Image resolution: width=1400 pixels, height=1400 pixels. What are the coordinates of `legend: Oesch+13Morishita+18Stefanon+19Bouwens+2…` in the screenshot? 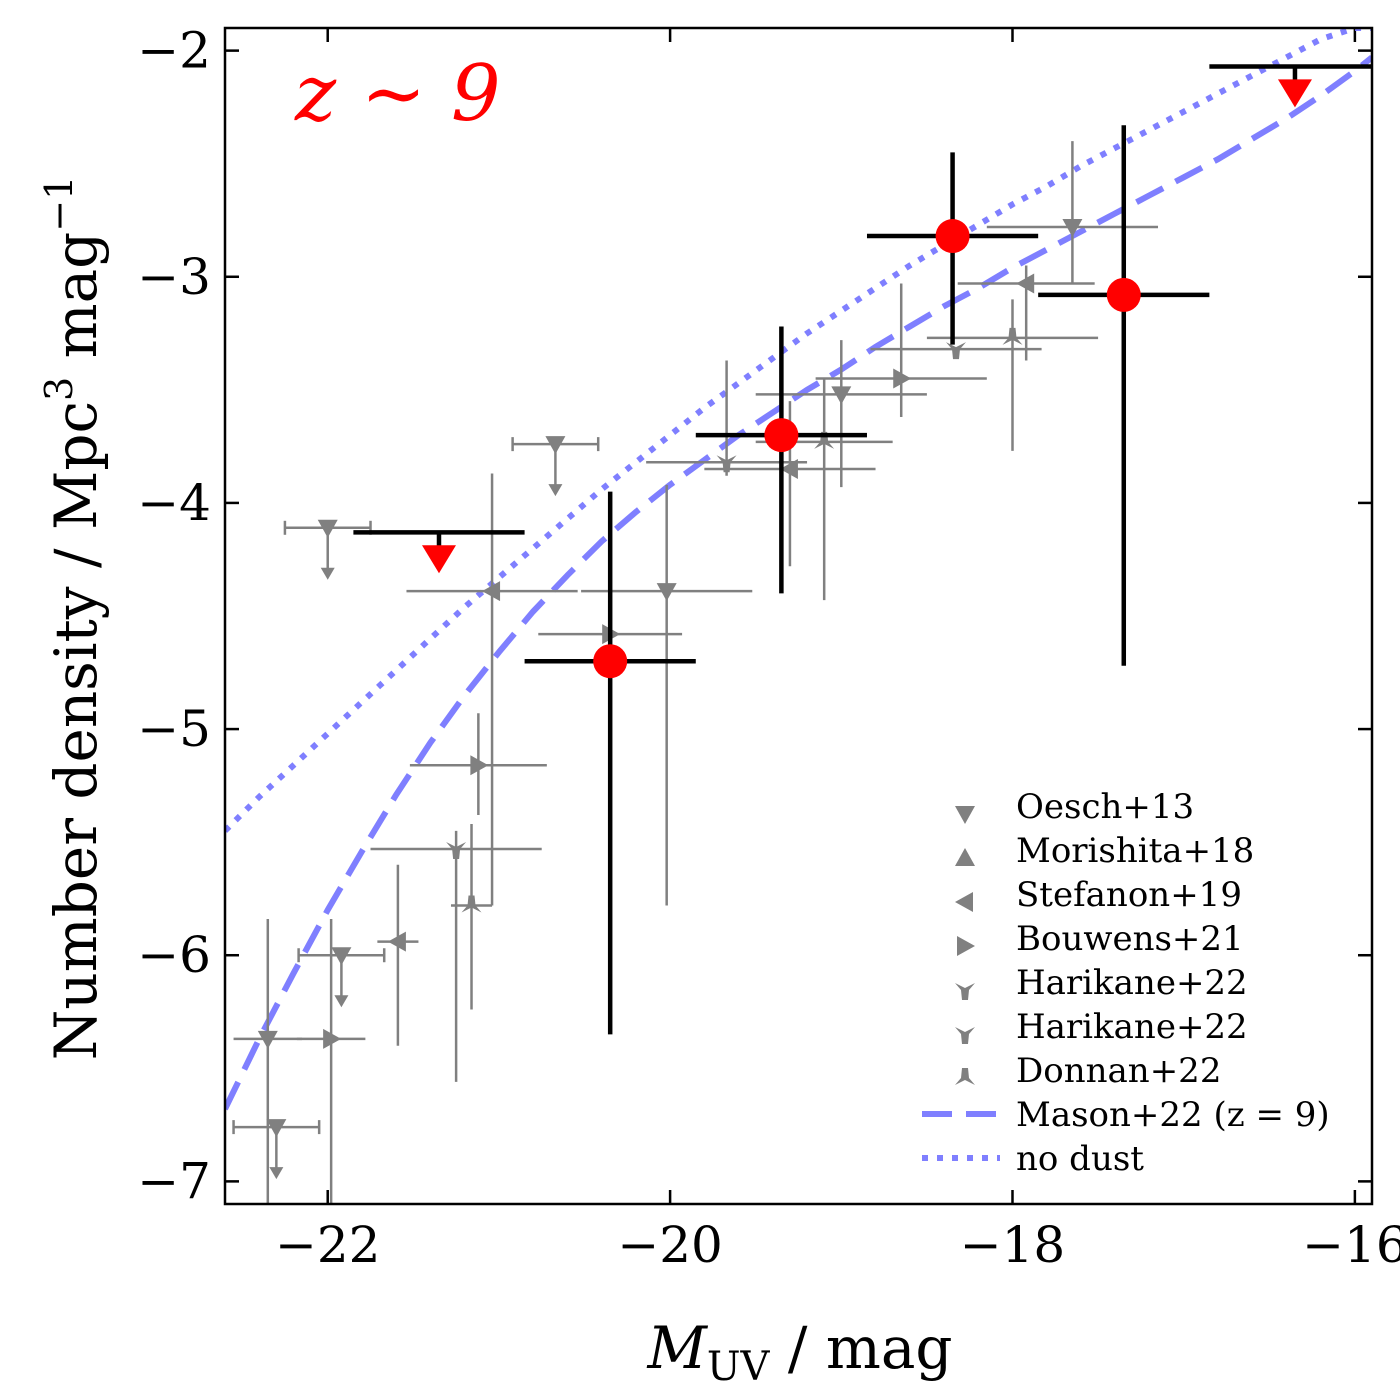 It's located at (1126, 983).